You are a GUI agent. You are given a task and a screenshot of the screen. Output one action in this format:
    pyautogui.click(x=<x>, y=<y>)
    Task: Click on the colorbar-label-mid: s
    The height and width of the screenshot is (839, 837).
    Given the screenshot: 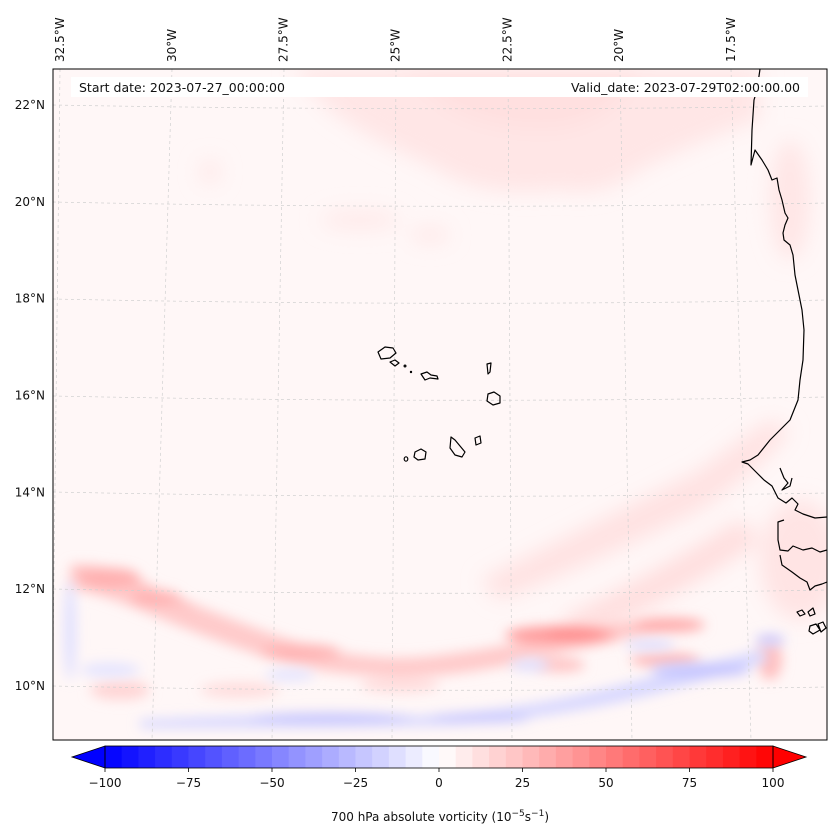 What is the action you would take?
    pyautogui.click(x=528, y=817)
    